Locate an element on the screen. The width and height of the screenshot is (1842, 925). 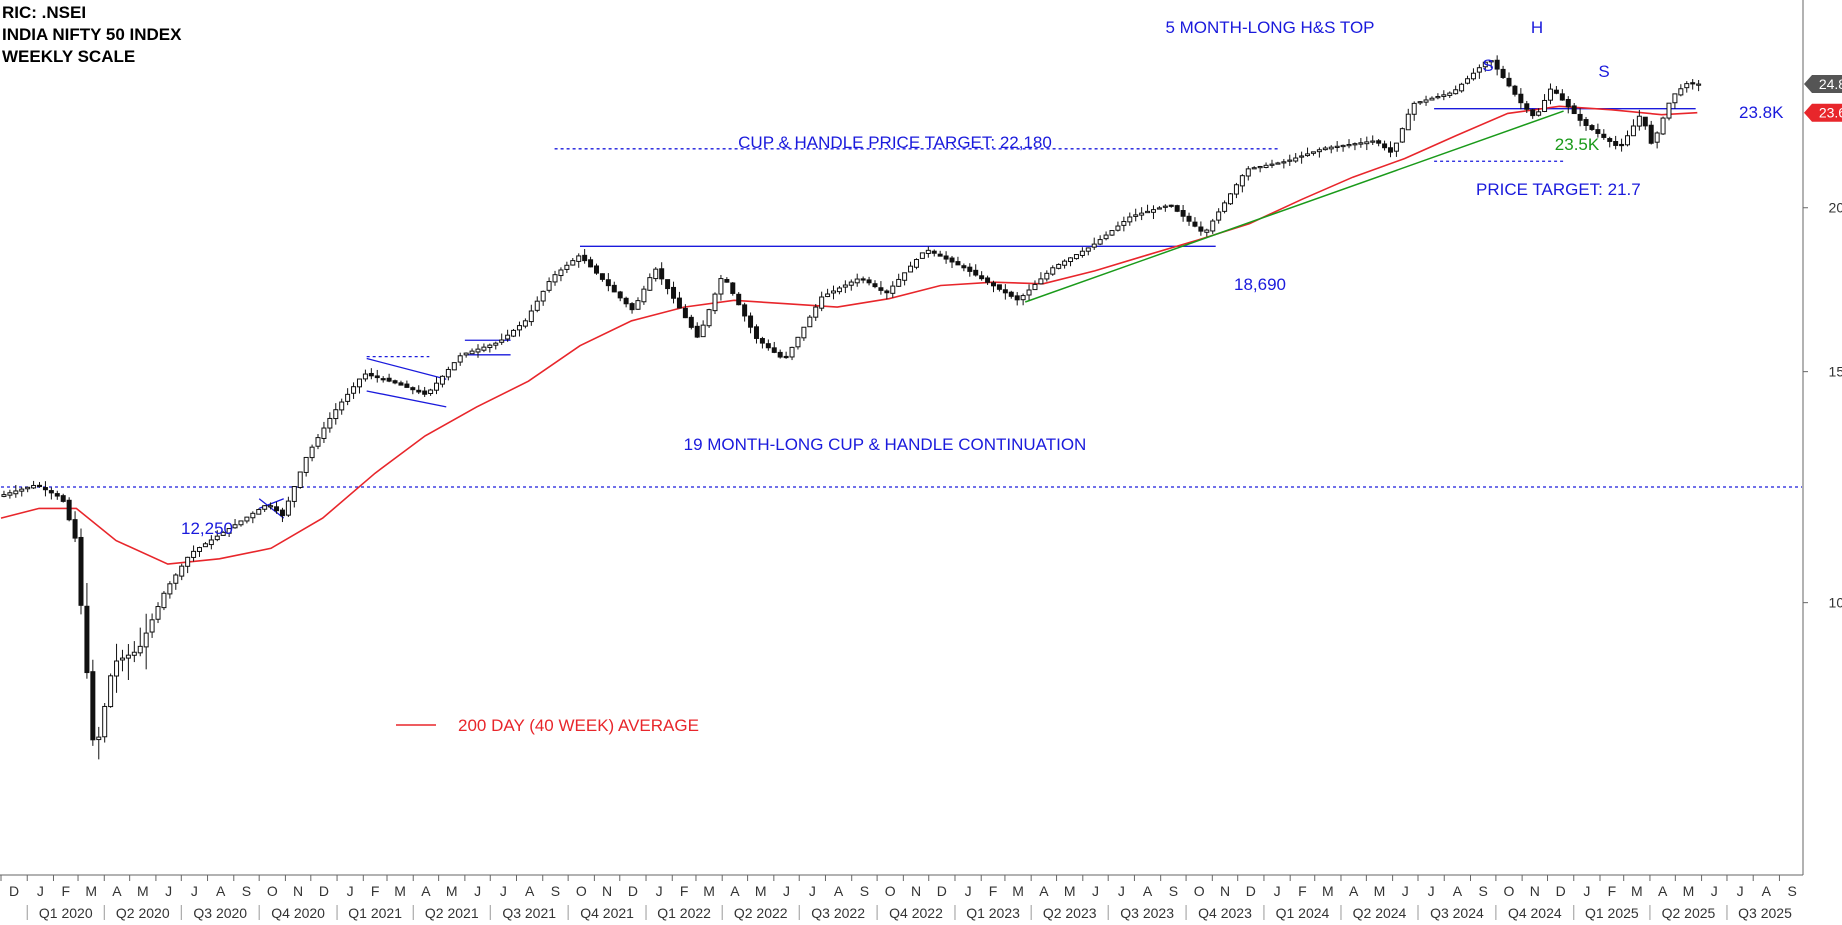
month-tick-label-59: N is located at coordinates (1535, 891).